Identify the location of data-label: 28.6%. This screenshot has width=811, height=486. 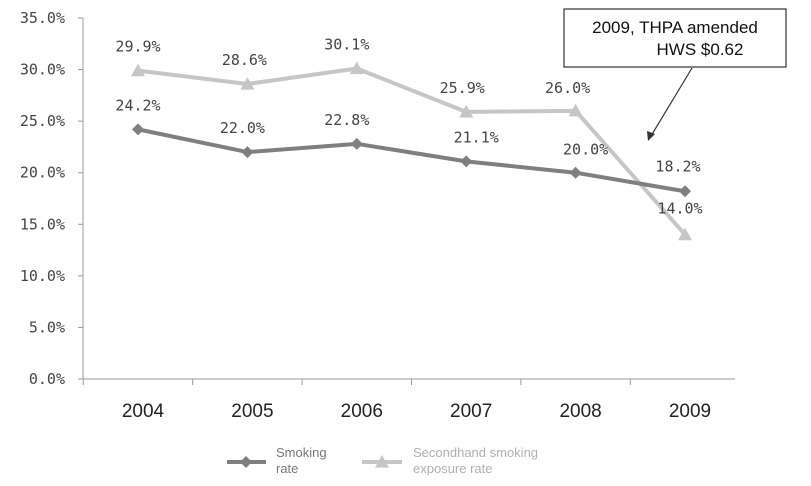
(244, 60).